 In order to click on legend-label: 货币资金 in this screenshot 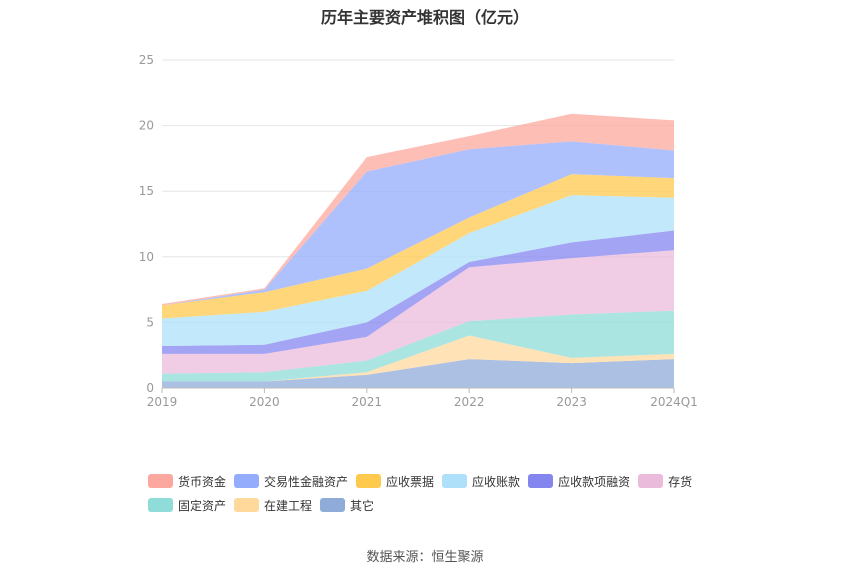, I will do `click(202, 481)`.